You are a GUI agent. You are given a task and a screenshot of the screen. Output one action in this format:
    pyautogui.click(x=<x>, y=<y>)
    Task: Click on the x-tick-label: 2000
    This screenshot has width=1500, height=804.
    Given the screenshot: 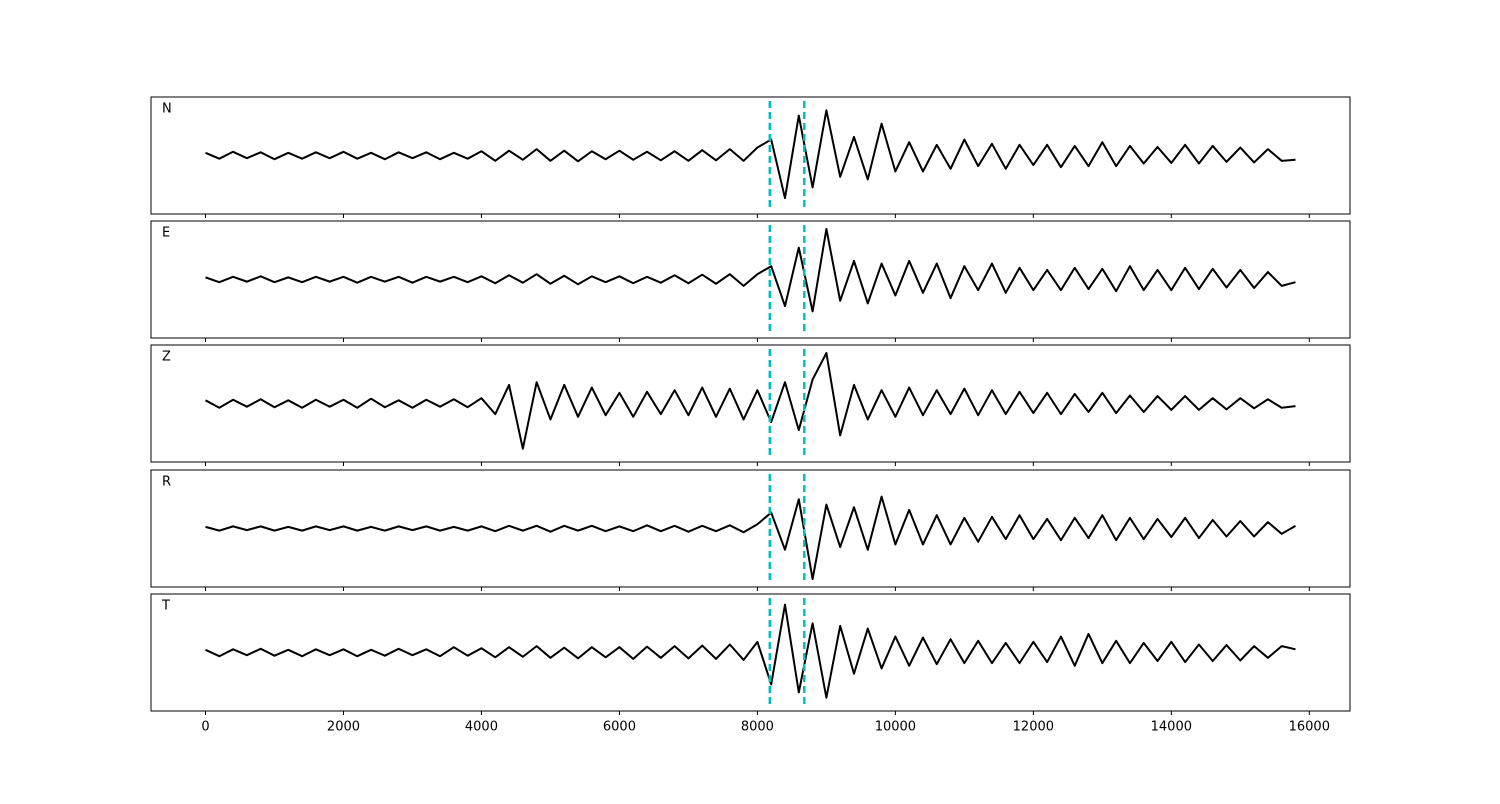 What is the action you would take?
    pyautogui.click(x=343, y=727)
    